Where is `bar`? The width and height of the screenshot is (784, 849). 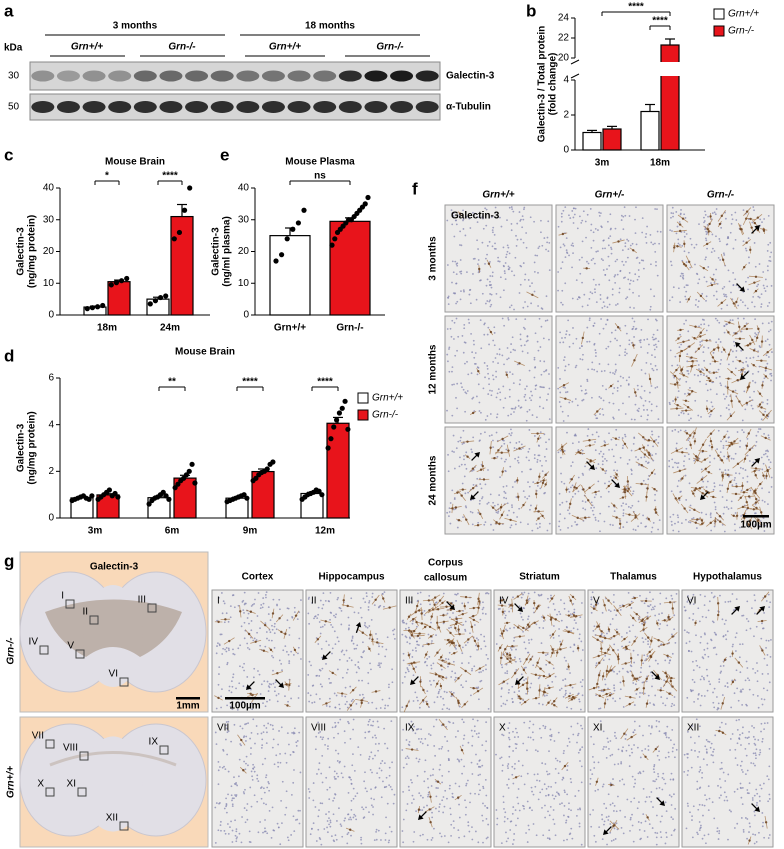 bar is located at coordinates (612, 139).